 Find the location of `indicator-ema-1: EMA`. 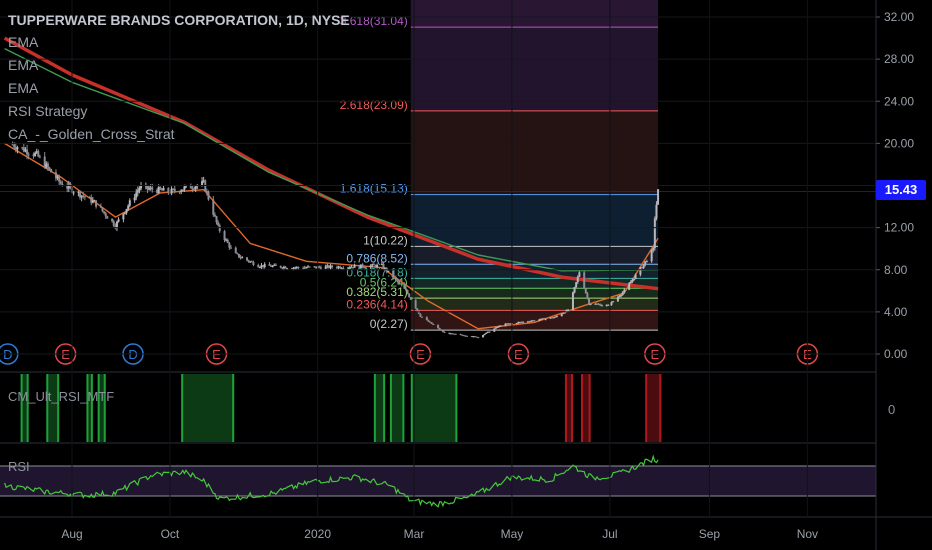

indicator-ema-1: EMA is located at coordinates (23, 42).